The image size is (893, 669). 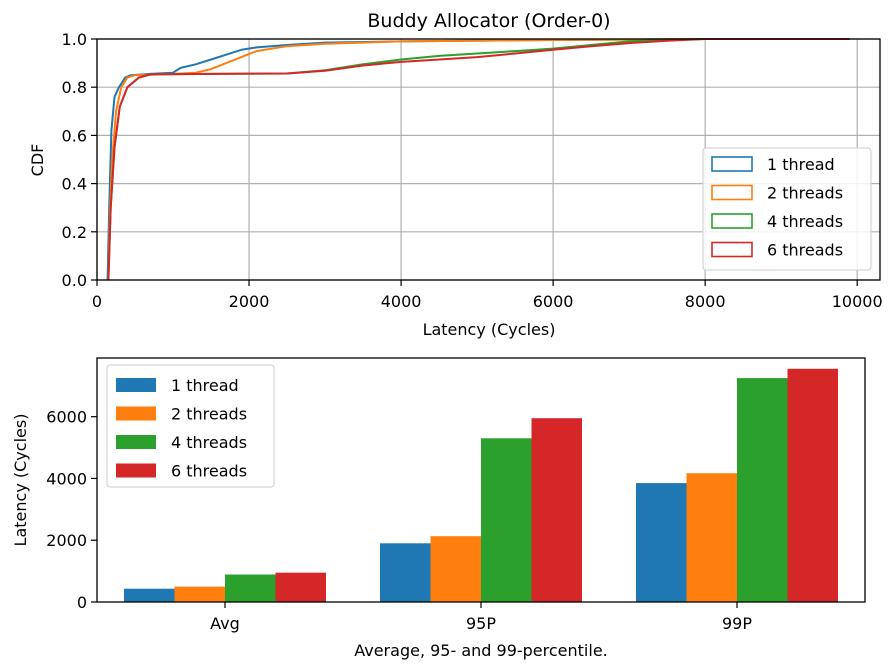 What do you see at coordinates (481, 623) in the screenshot?
I see `bar-x-tick-label: 95P` at bounding box center [481, 623].